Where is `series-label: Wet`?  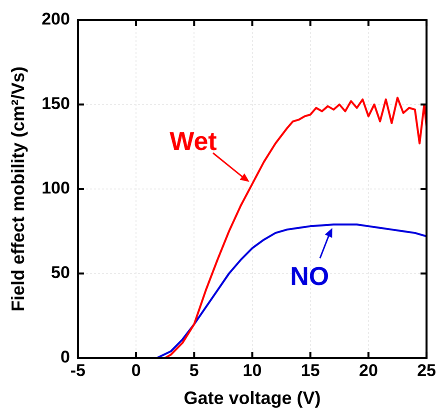
series-label: Wet is located at coordinates (193, 141).